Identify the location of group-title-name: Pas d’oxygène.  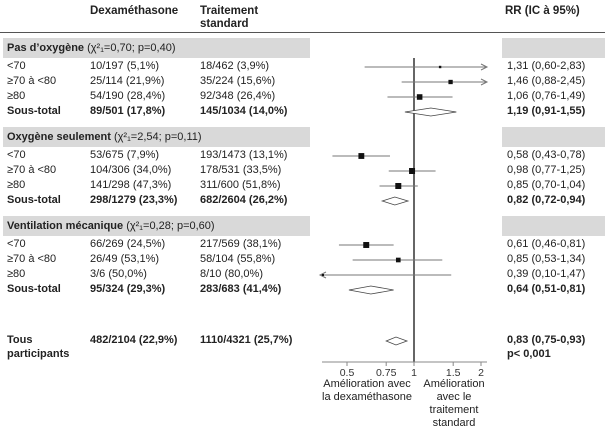
(46, 48).